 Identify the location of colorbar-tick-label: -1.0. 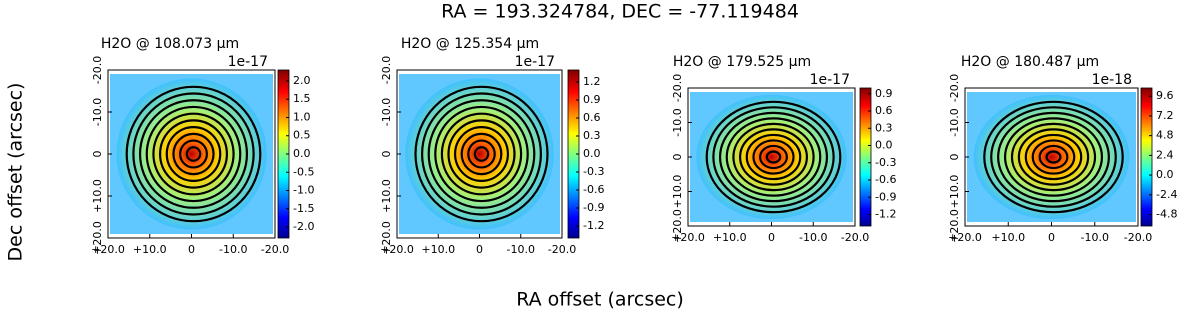
(303, 190).